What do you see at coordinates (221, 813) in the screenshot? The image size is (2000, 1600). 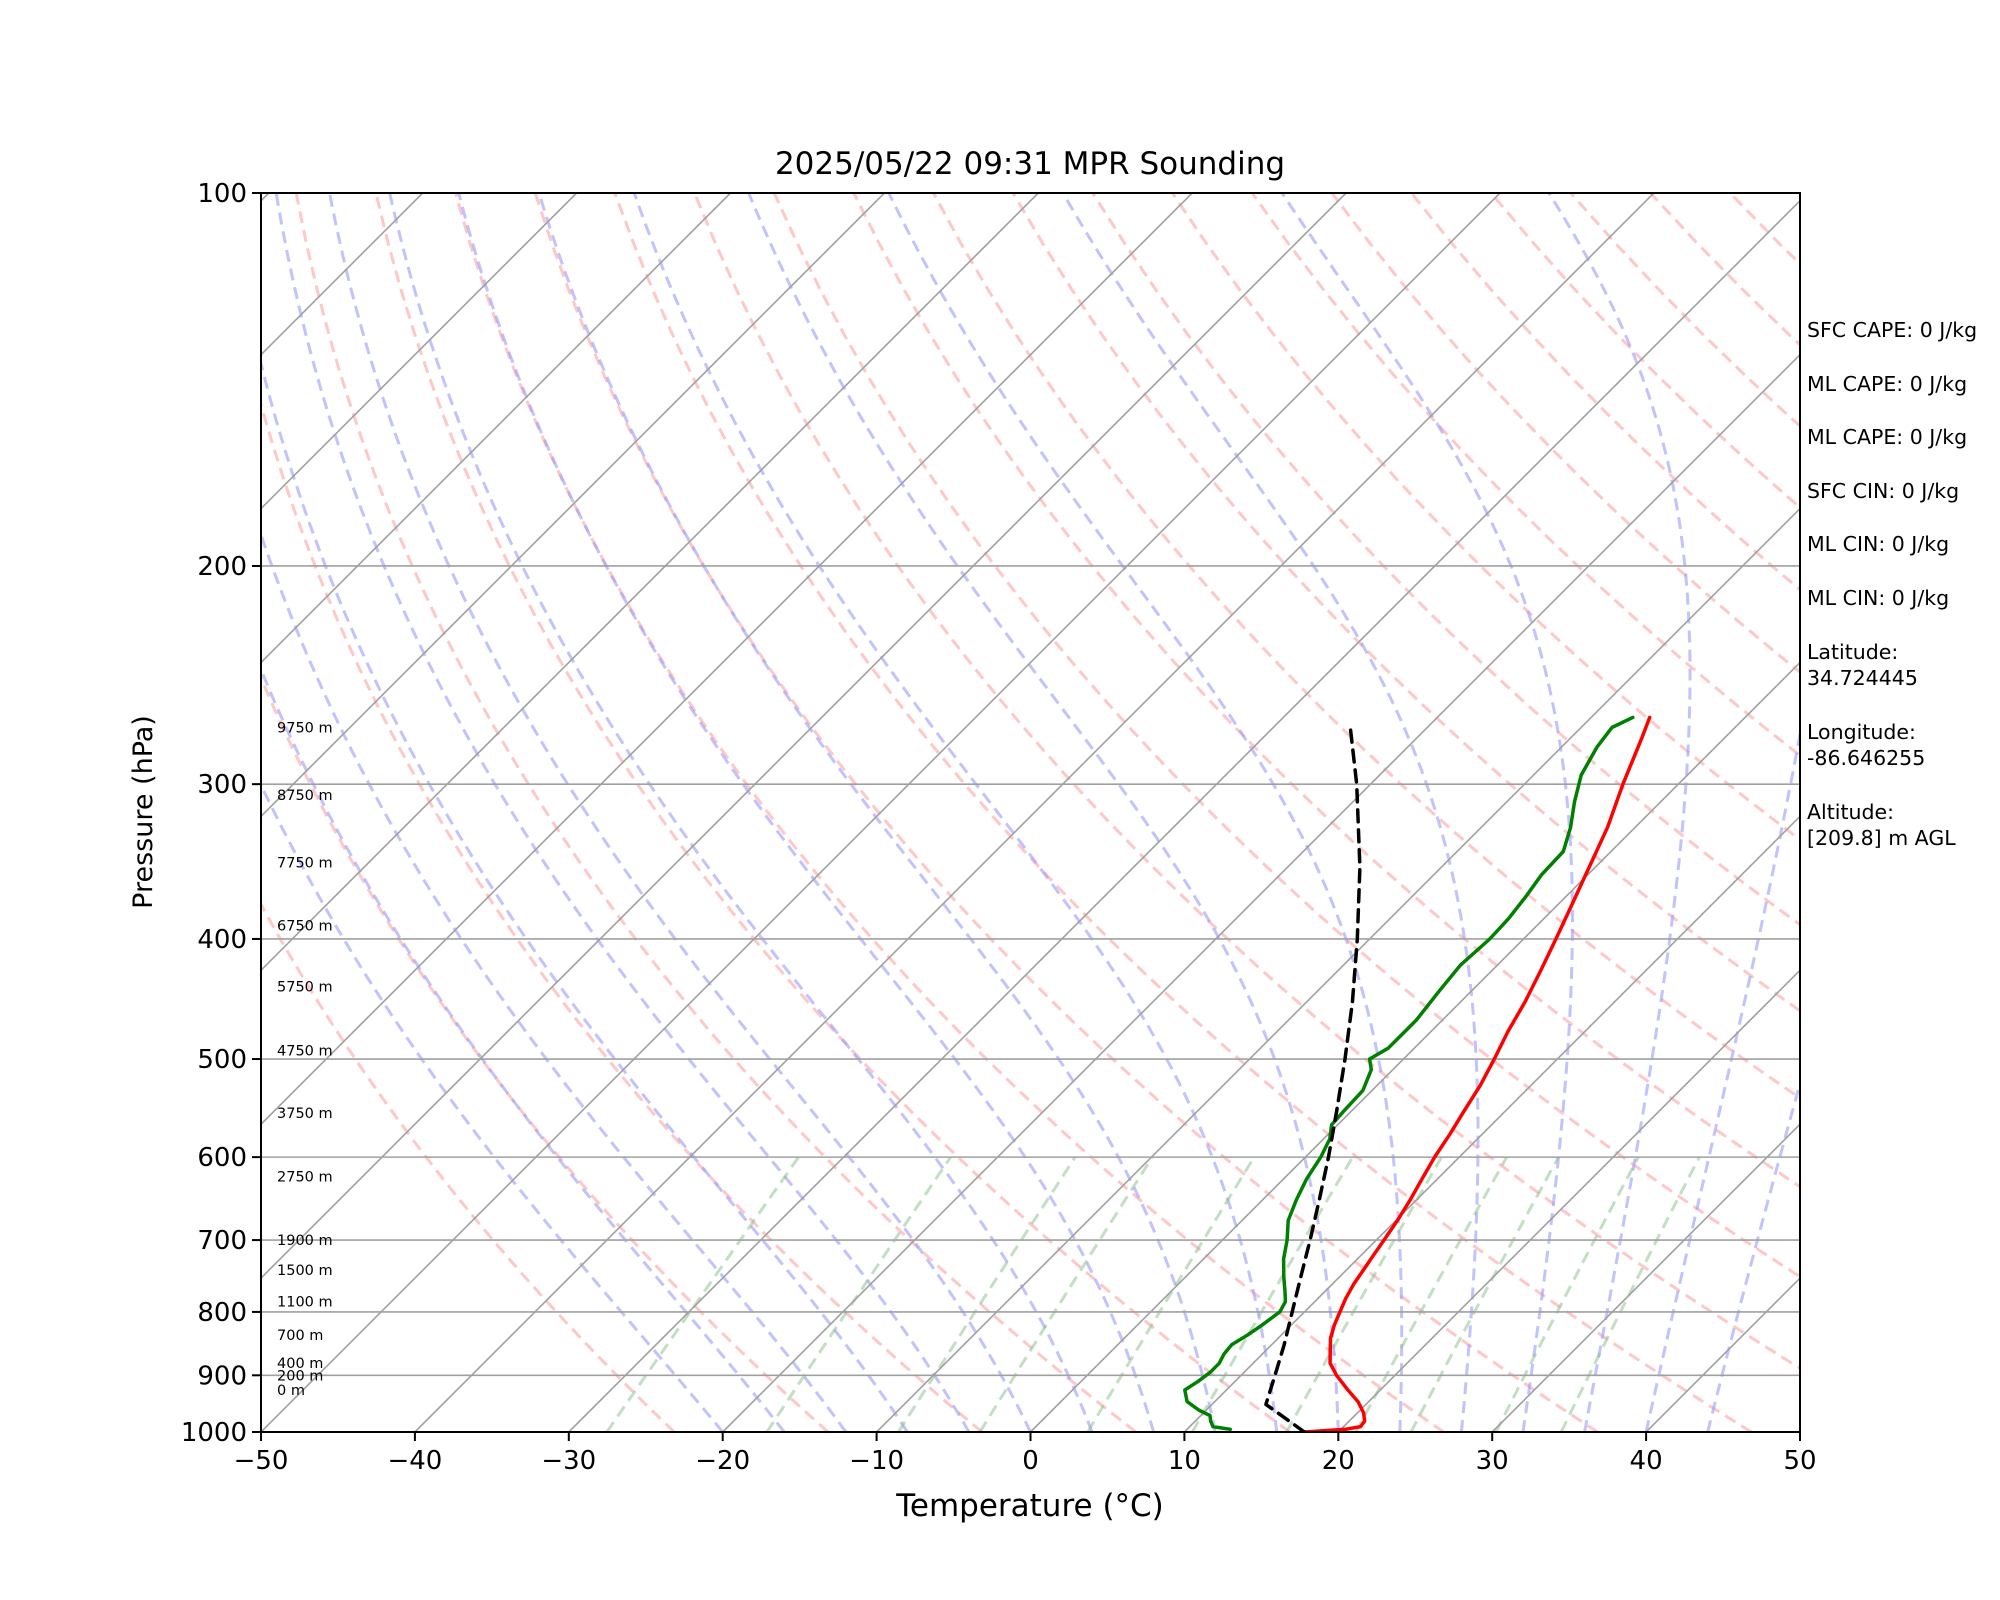 I see `y-axis: 100 200 300 400 500 600 700 800 900 1000` at bounding box center [221, 813].